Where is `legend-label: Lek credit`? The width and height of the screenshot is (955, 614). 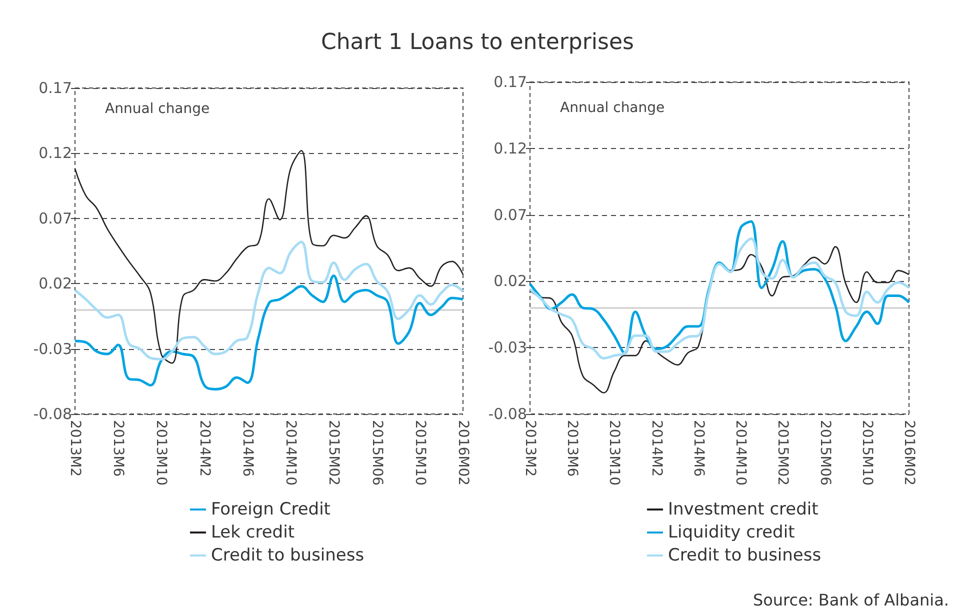 legend-label: Lek credit is located at coordinates (253, 532).